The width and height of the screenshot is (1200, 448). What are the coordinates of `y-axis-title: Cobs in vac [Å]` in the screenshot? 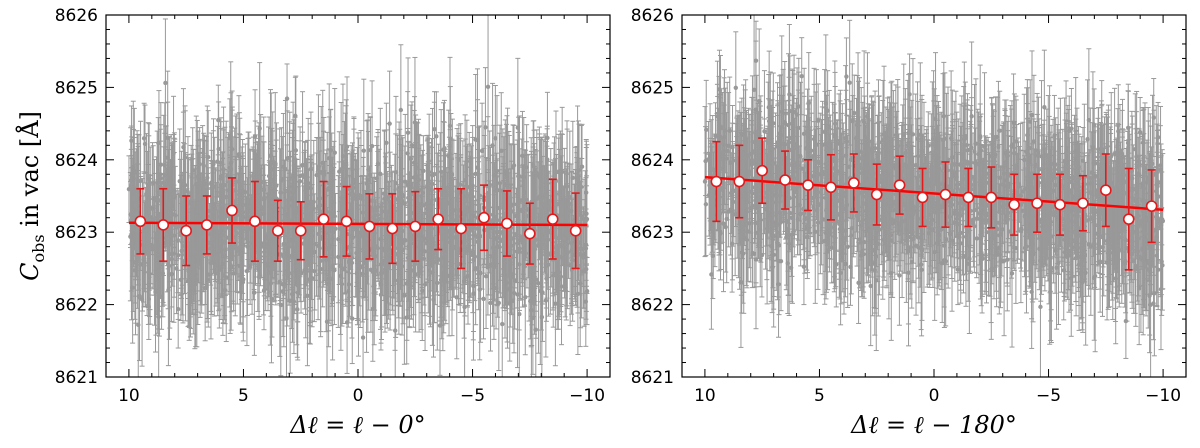 It's located at (31, 196).